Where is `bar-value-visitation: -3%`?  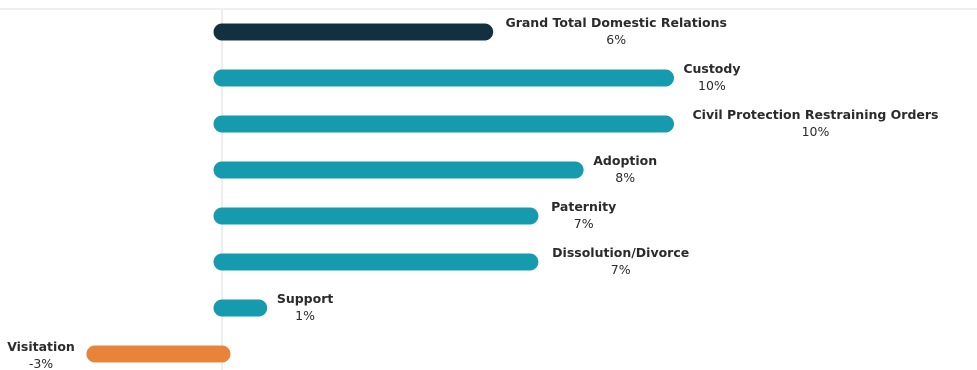 bar-value-visitation: -3% is located at coordinates (41, 363).